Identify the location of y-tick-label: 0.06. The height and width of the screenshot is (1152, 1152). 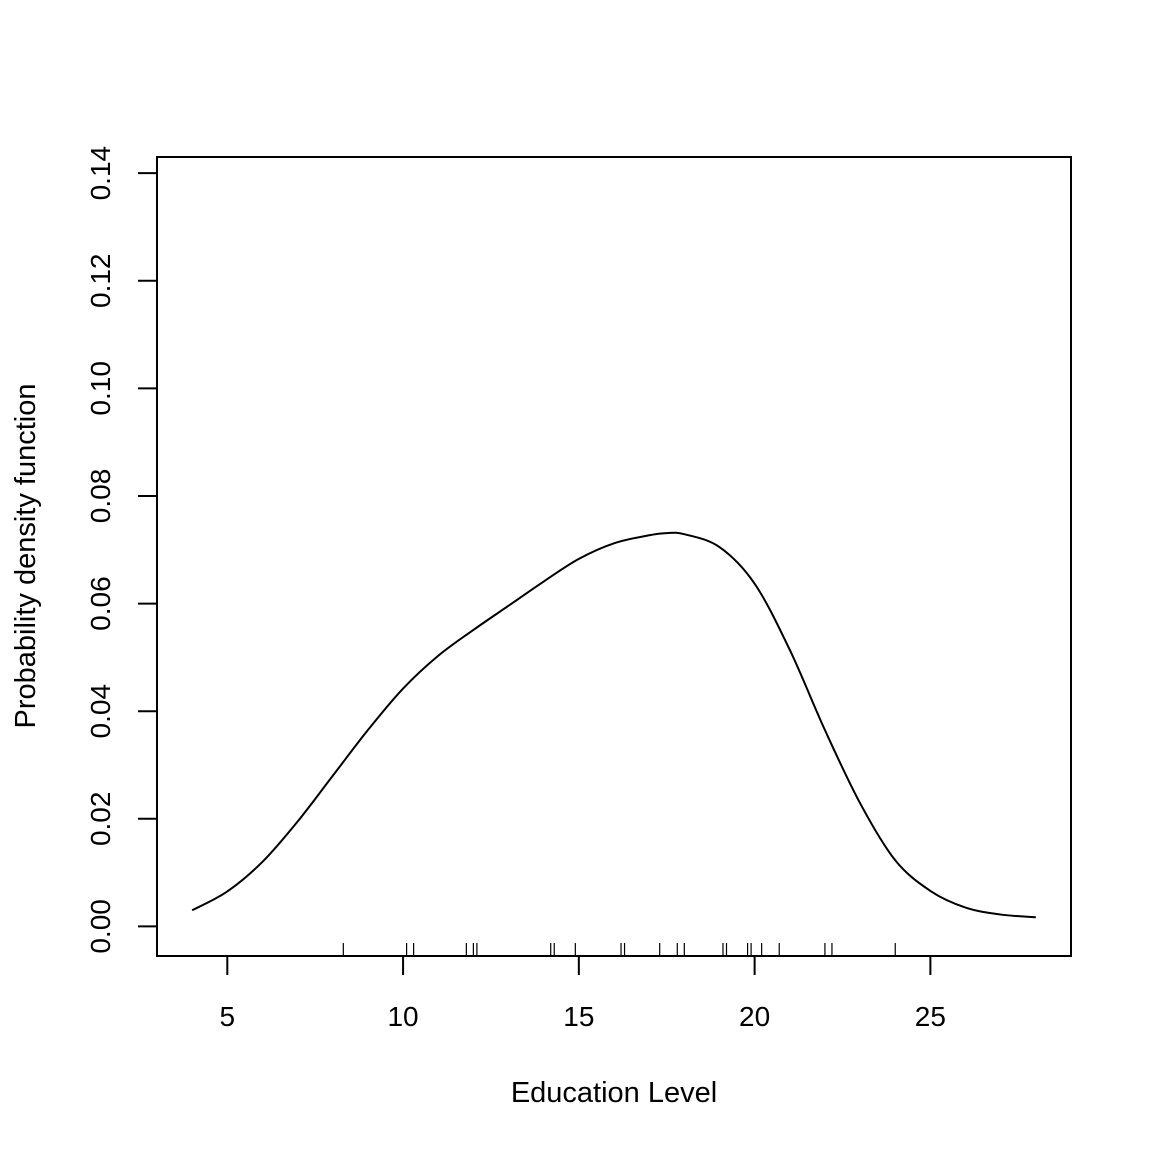
(100, 603).